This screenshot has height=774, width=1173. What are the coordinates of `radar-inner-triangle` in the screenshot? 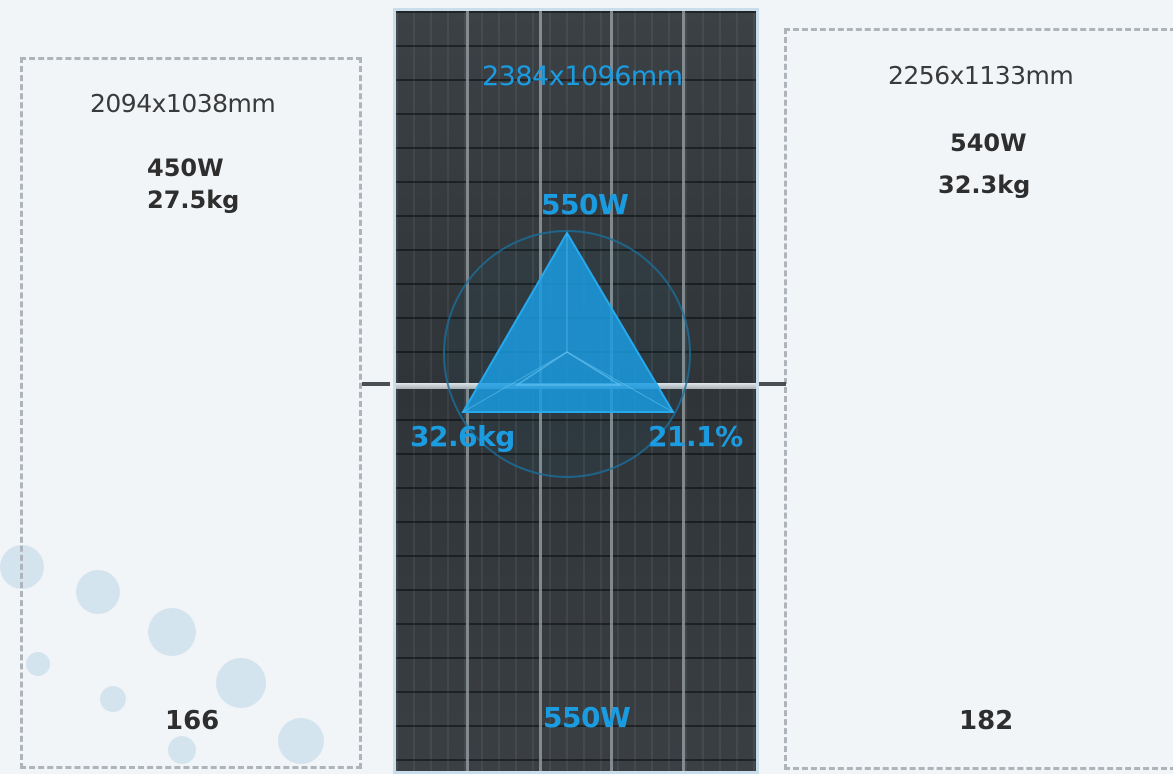 It's located at (568, 368).